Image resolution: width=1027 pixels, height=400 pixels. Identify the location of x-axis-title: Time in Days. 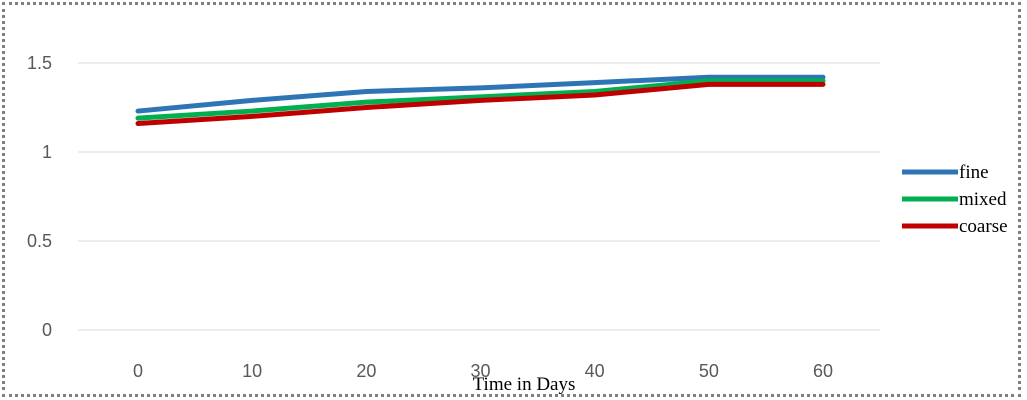
(524, 384).